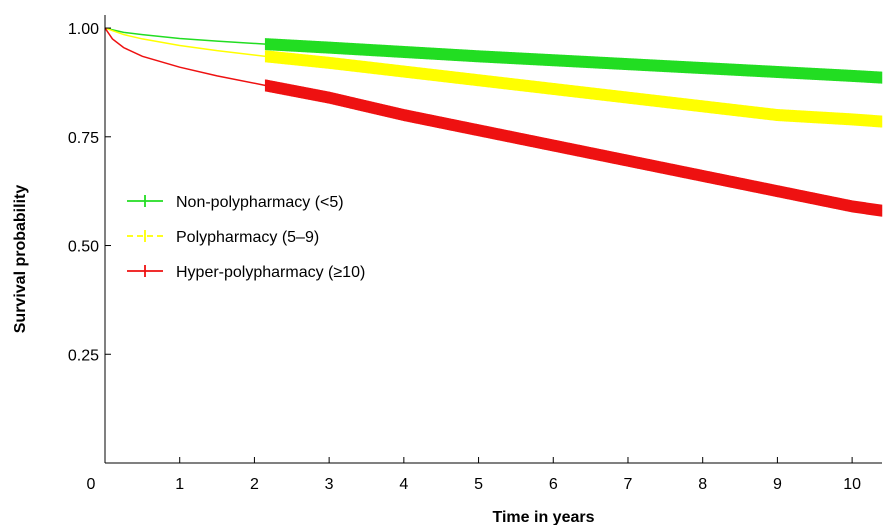  Describe the element at coordinates (329, 484) in the screenshot. I see `x-tick-label-3: 3` at that location.